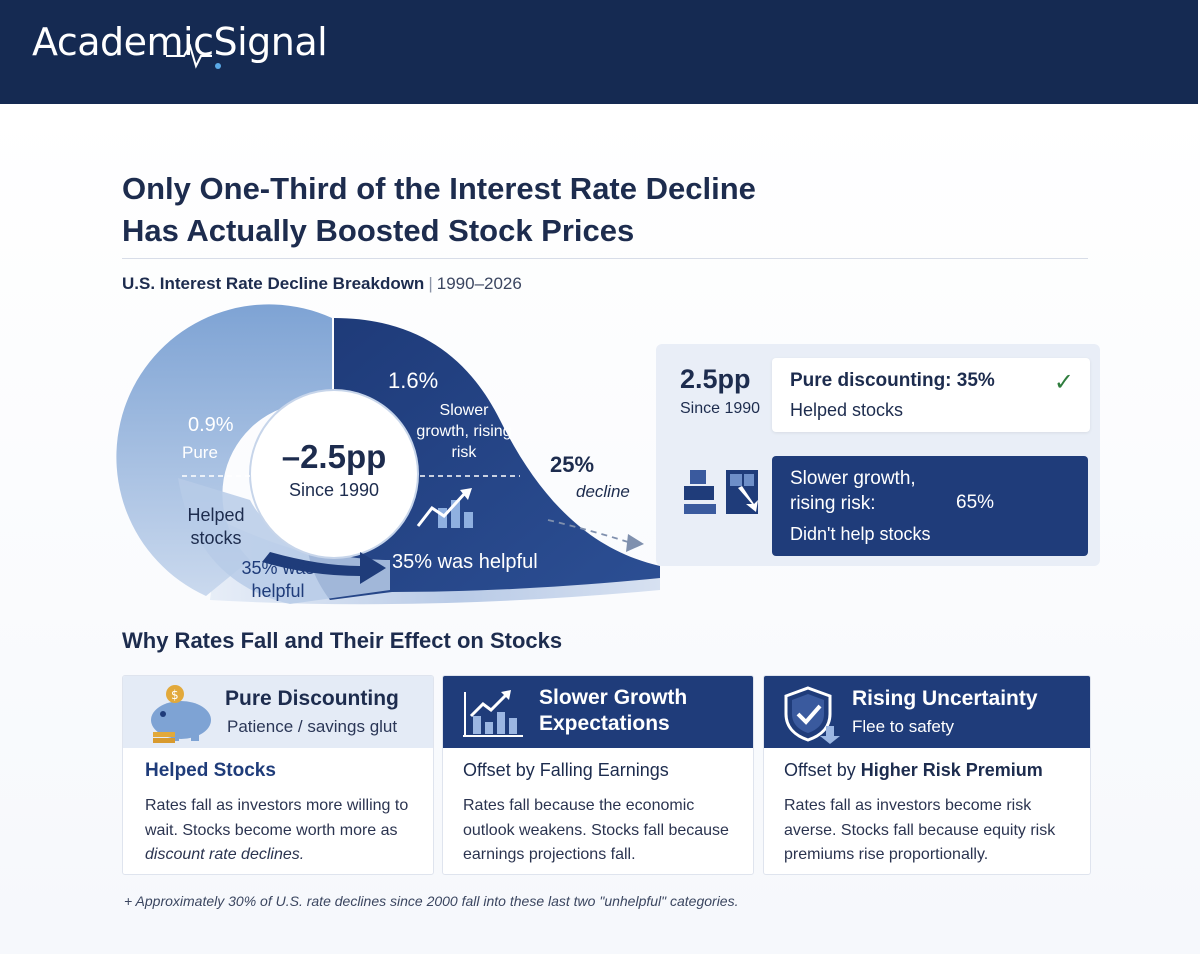  I want to click on slow-card-sub: Didn't help stocks, so click(860, 534).